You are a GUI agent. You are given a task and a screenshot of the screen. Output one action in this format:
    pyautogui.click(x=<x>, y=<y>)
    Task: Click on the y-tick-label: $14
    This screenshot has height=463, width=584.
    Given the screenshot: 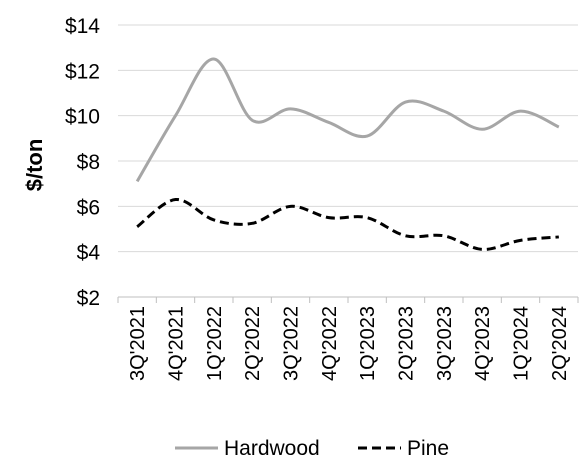 What is the action you would take?
    pyautogui.click(x=82, y=26)
    